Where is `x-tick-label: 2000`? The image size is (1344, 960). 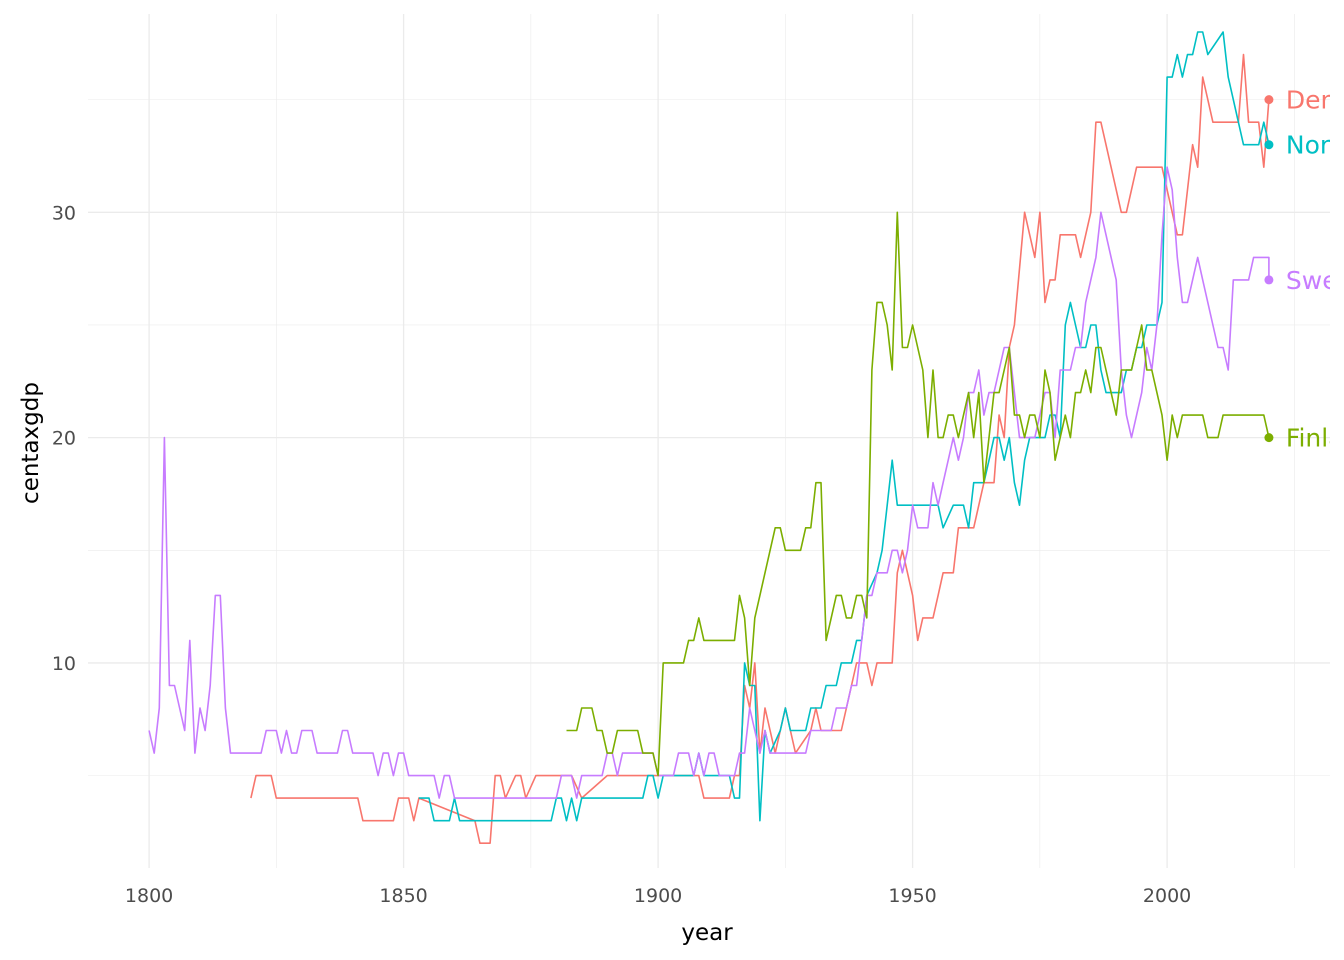 x-tick-label: 2000 is located at coordinates (1167, 896).